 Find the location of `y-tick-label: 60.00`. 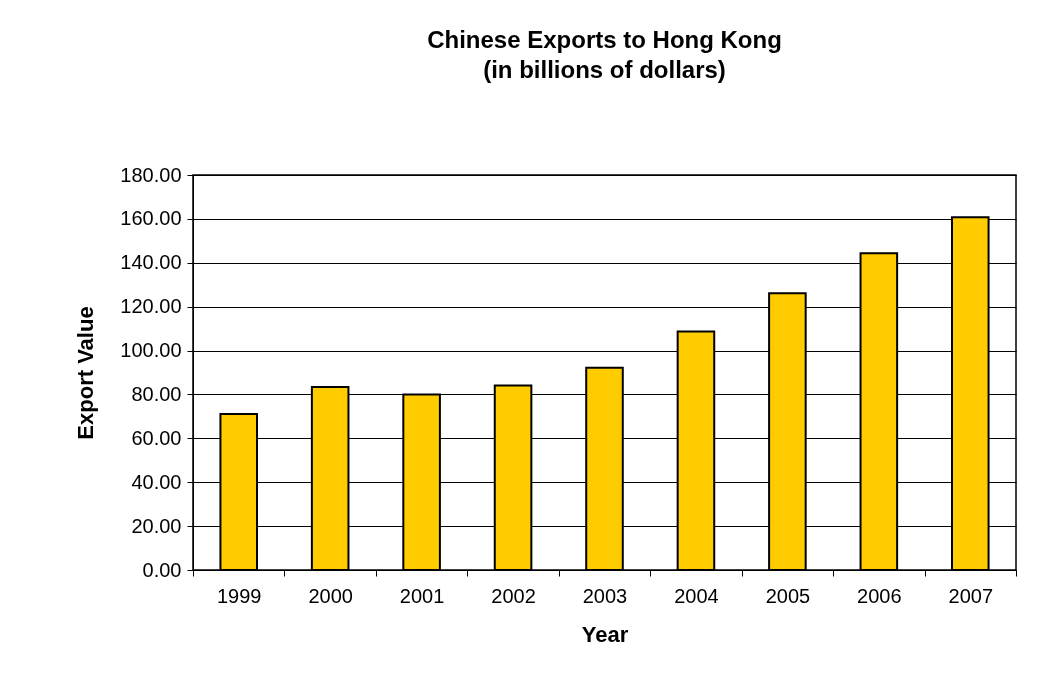

y-tick-label: 60.00 is located at coordinates (156, 437).